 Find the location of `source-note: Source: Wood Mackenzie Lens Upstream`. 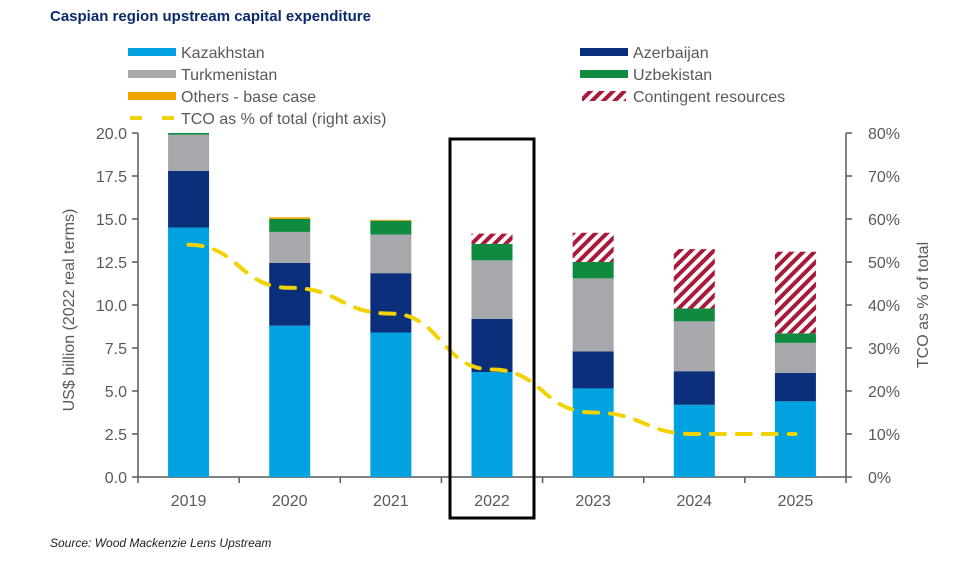

source-note: Source: Wood Mackenzie Lens Upstream is located at coordinates (161, 543).